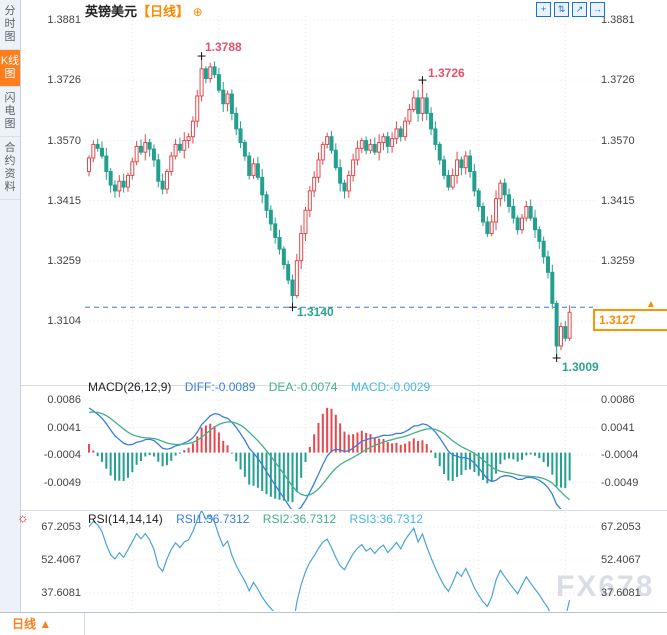 The height and width of the screenshot is (635, 667). Describe the element at coordinates (597, 9) in the screenshot. I see `pan-right-icon: →` at that location.